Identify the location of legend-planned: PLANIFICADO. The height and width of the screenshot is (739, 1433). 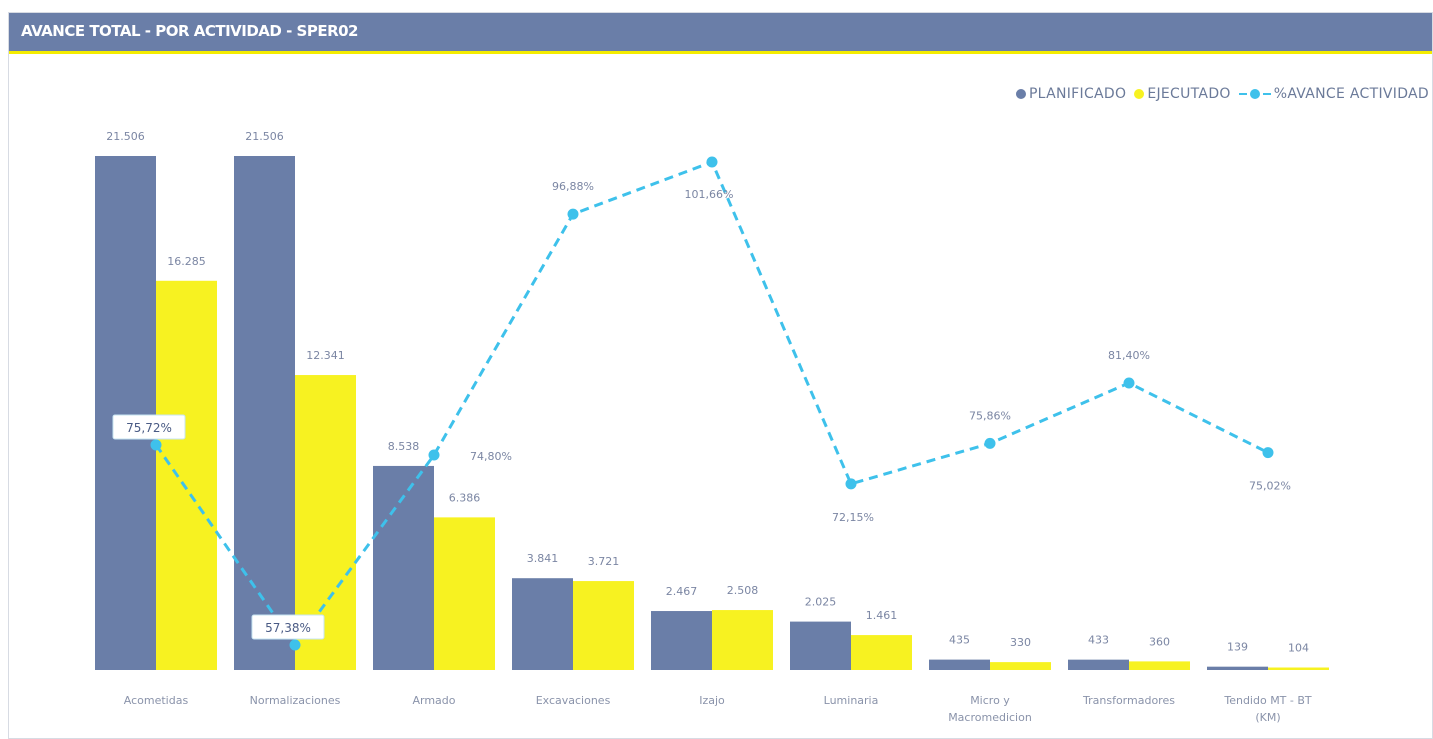
(1071, 94).